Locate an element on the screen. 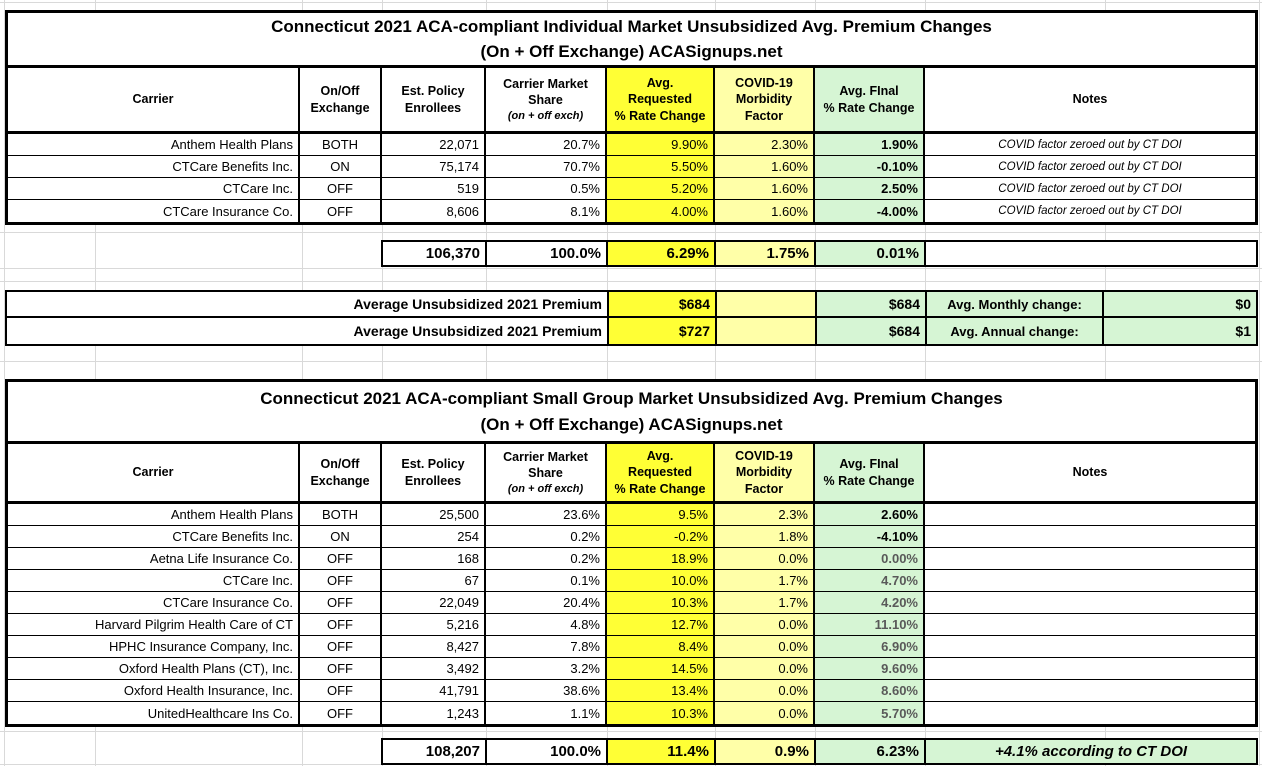 This screenshot has width=1262, height=766. header-line: Carrier Market is located at coordinates (545, 457).